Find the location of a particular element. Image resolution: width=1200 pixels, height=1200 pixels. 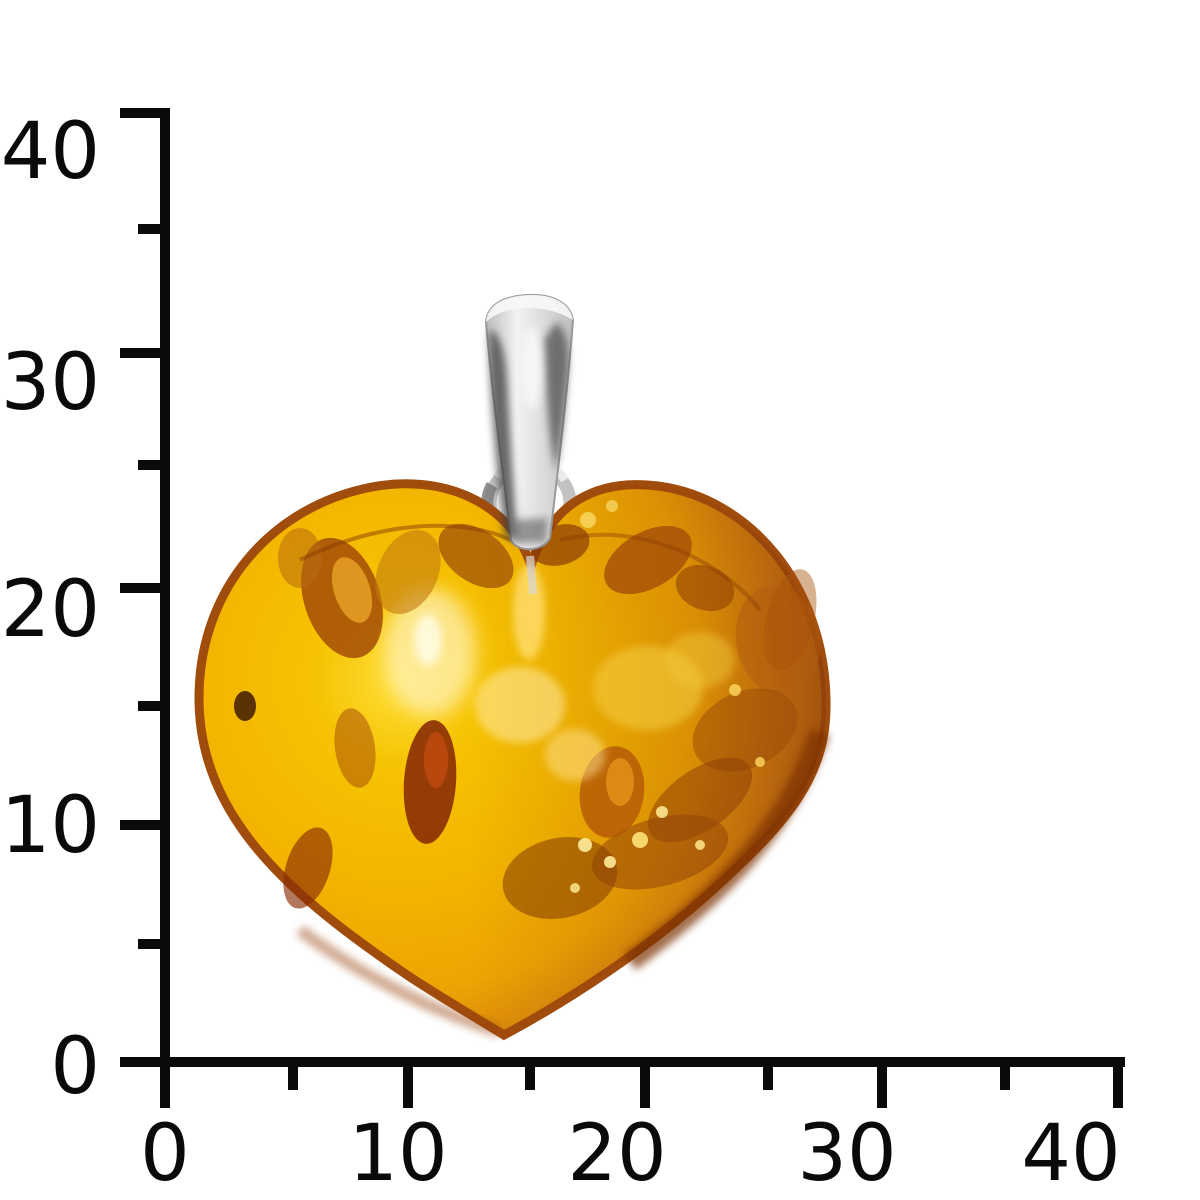

inclusion-red is located at coordinates (308, 868).